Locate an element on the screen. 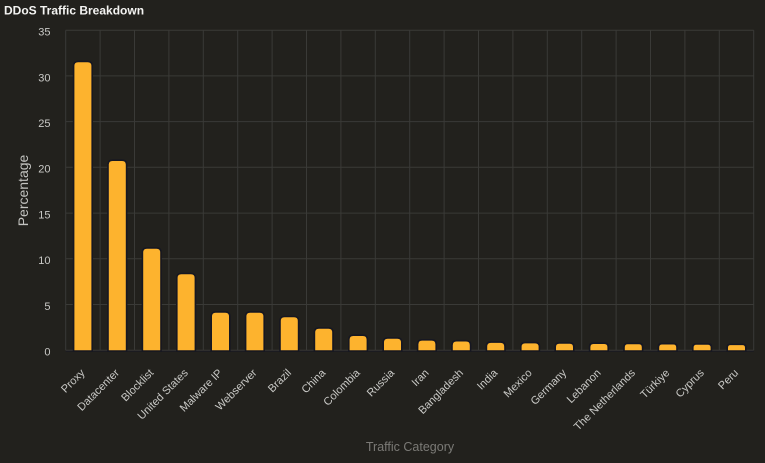 The width and height of the screenshot is (765, 463). svg-text: 15 is located at coordinates (44, 216).